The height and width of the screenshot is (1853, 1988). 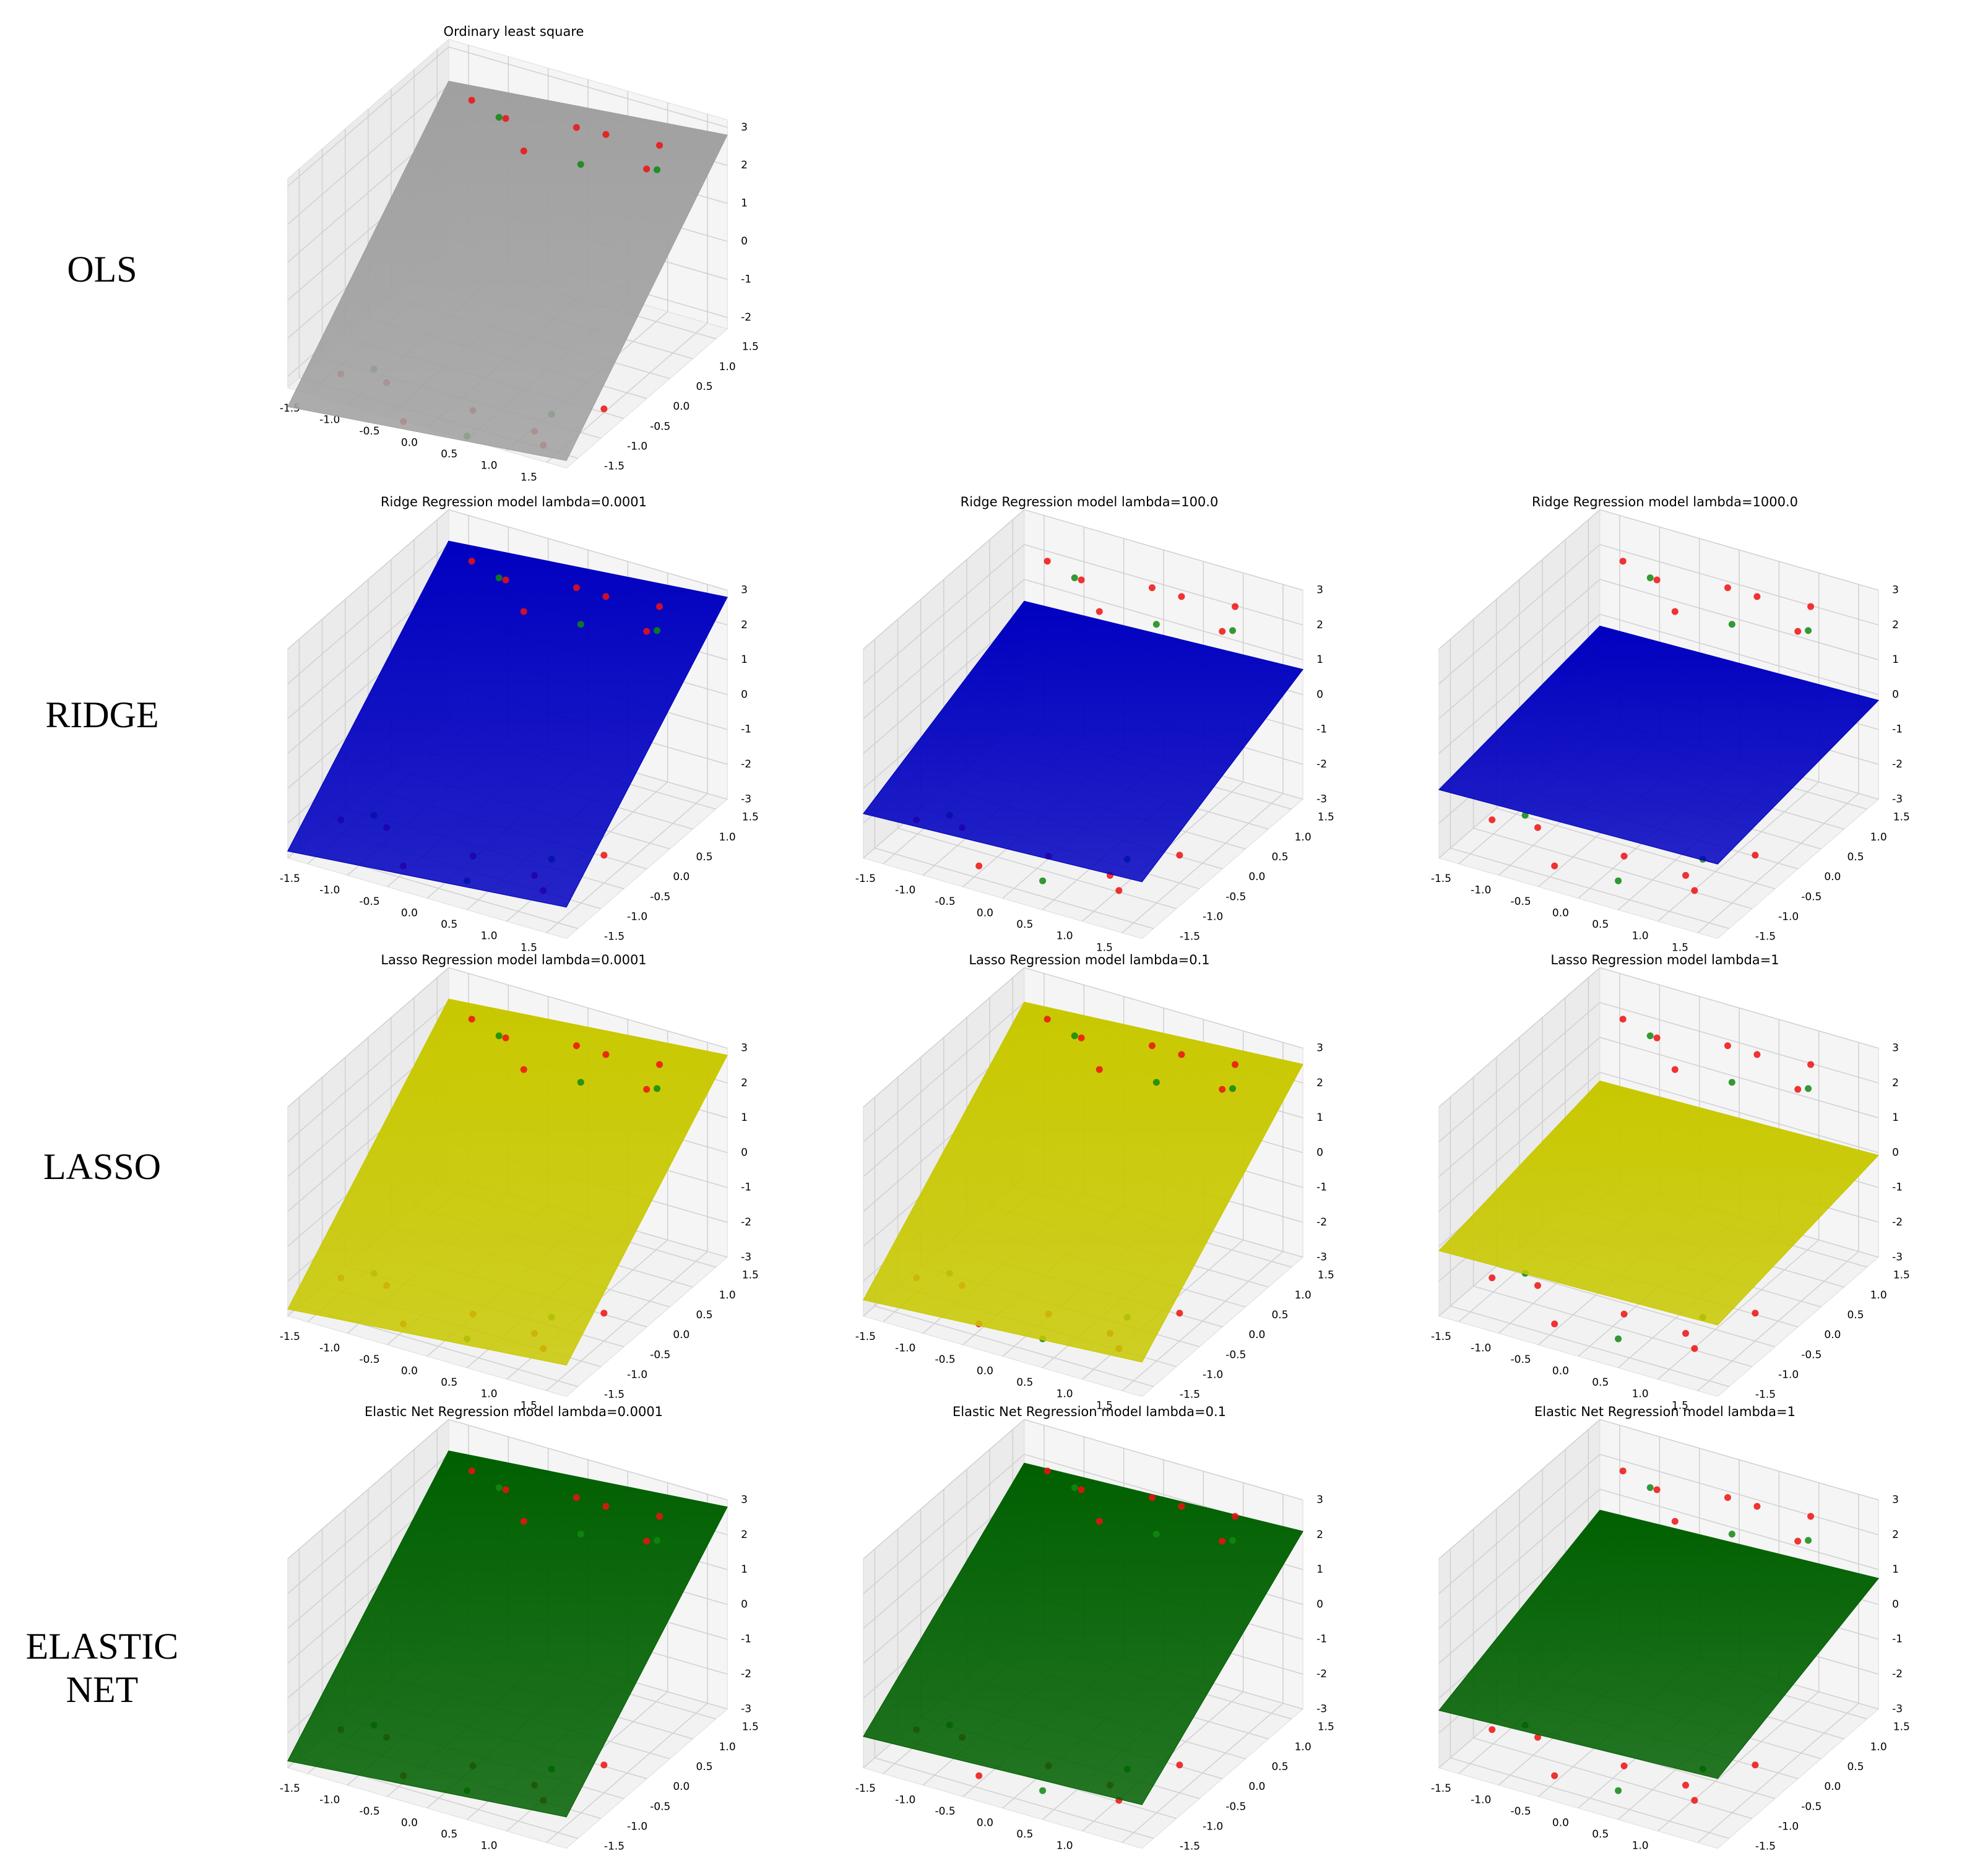 I want to click on chart-title: Ridge Regression model lambda=0.0001, so click(x=514, y=502).